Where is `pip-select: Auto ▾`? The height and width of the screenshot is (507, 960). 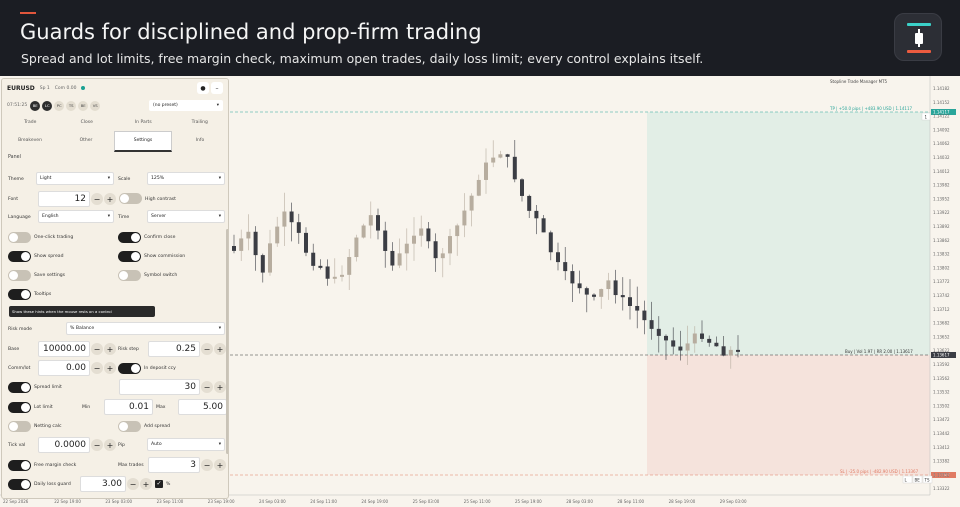
pip-select: Auto ▾ is located at coordinates (186, 444).